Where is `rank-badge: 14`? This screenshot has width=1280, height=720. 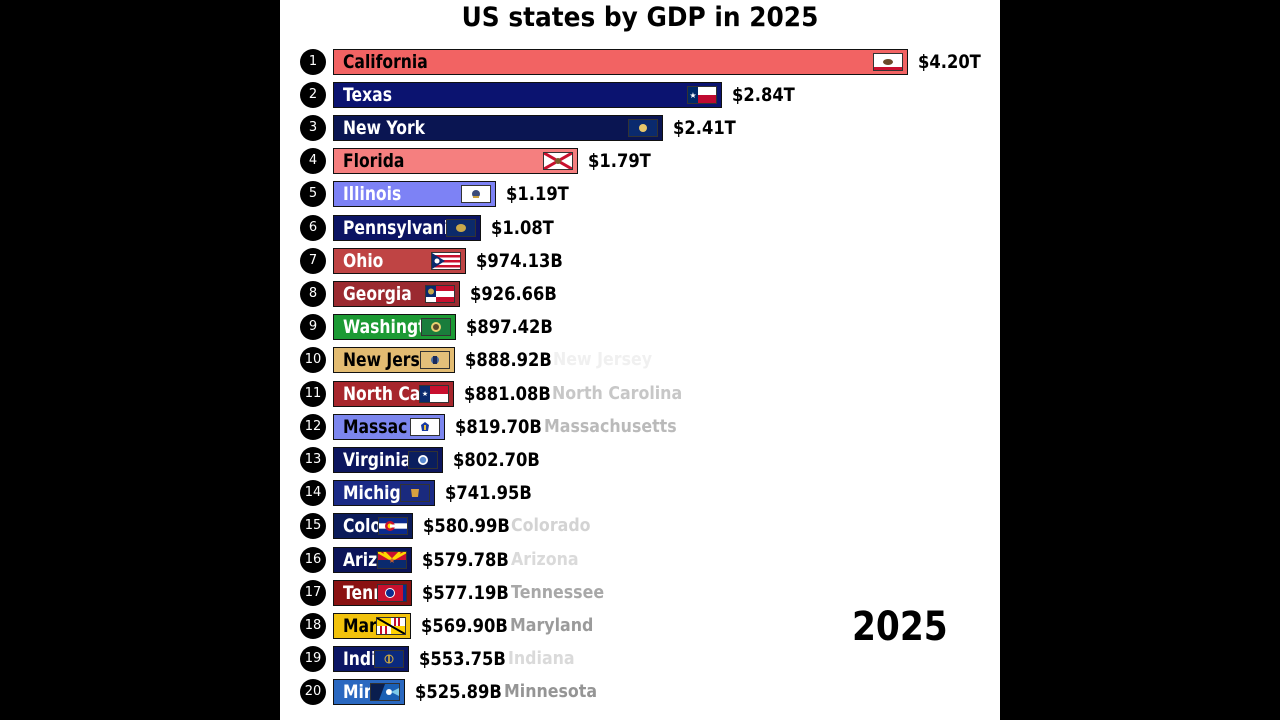
rank-badge: 14 is located at coordinates (313, 493).